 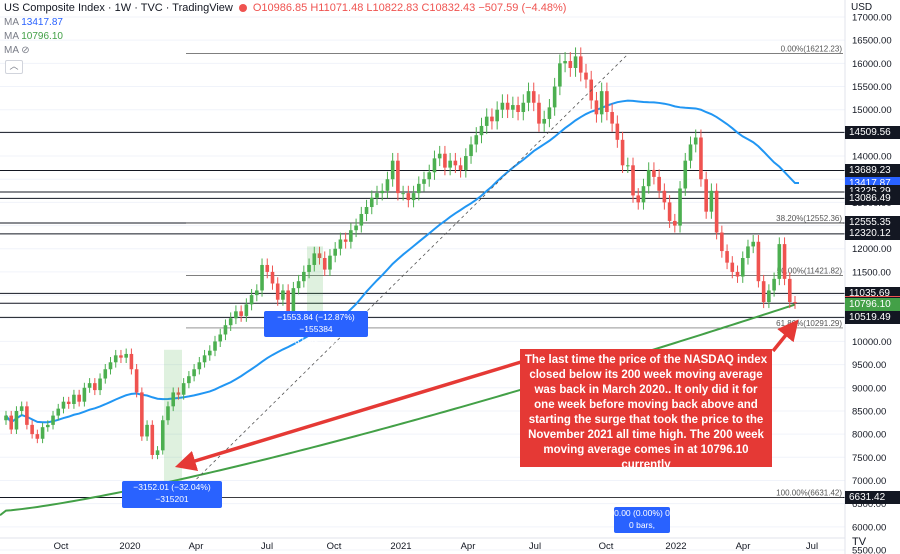 I want to click on ma-legend-2: MA 10796.10, so click(x=33, y=36).